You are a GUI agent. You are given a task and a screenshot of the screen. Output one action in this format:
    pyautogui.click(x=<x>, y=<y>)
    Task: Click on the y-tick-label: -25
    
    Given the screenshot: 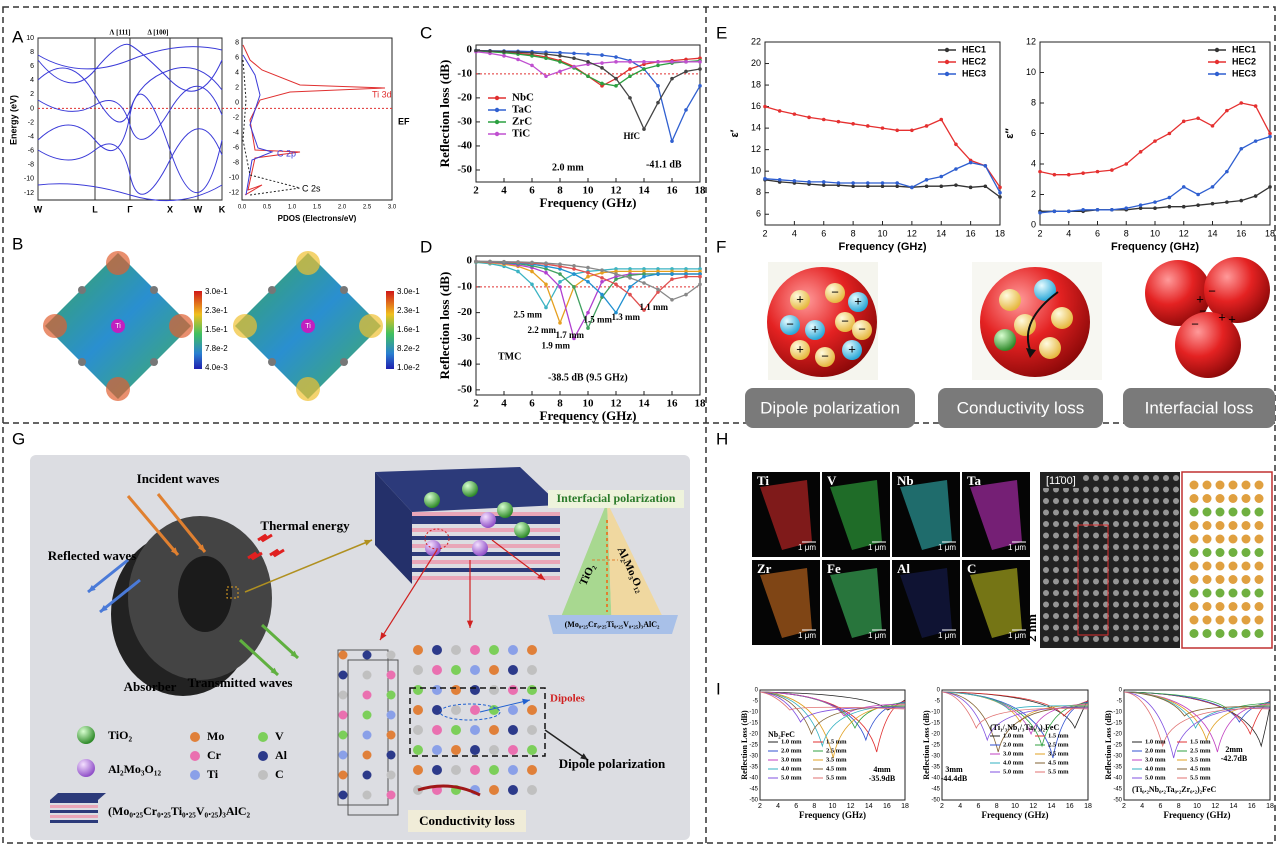 What is the action you would take?
    pyautogui.click(x=753, y=746)
    